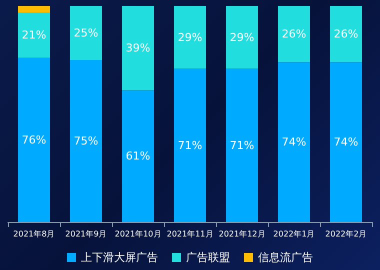 Image resolution: width=380 pixels, height=270 pixels. What do you see at coordinates (34, 35) in the screenshot?
I see `data-label: 21%` at bounding box center [34, 35].